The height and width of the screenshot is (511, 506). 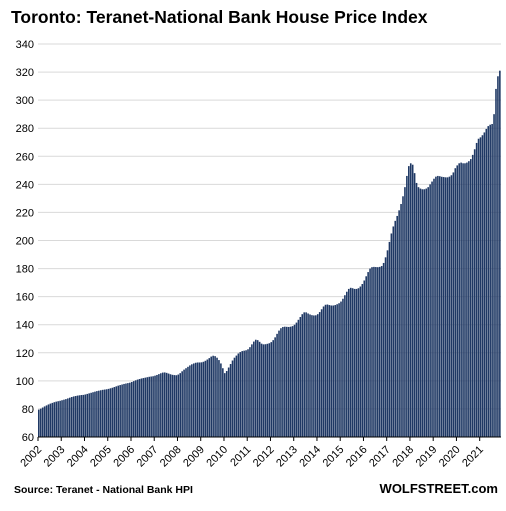 I want to click on y-tick-label: 60, so click(x=28, y=438).